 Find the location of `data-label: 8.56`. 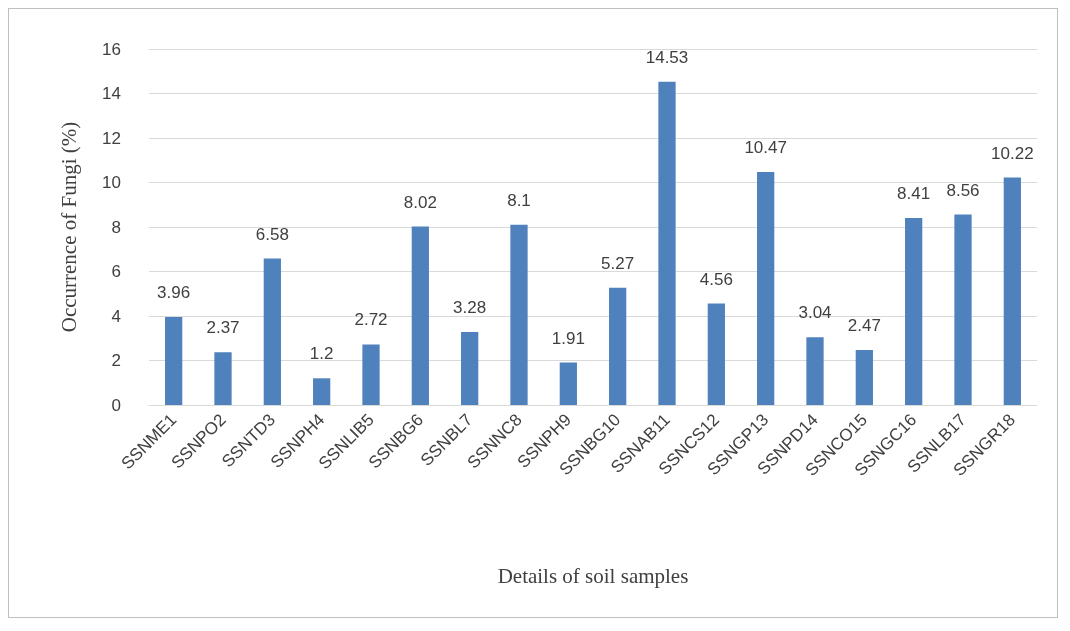

data-label: 8.56 is located at coordinates (963, 190).